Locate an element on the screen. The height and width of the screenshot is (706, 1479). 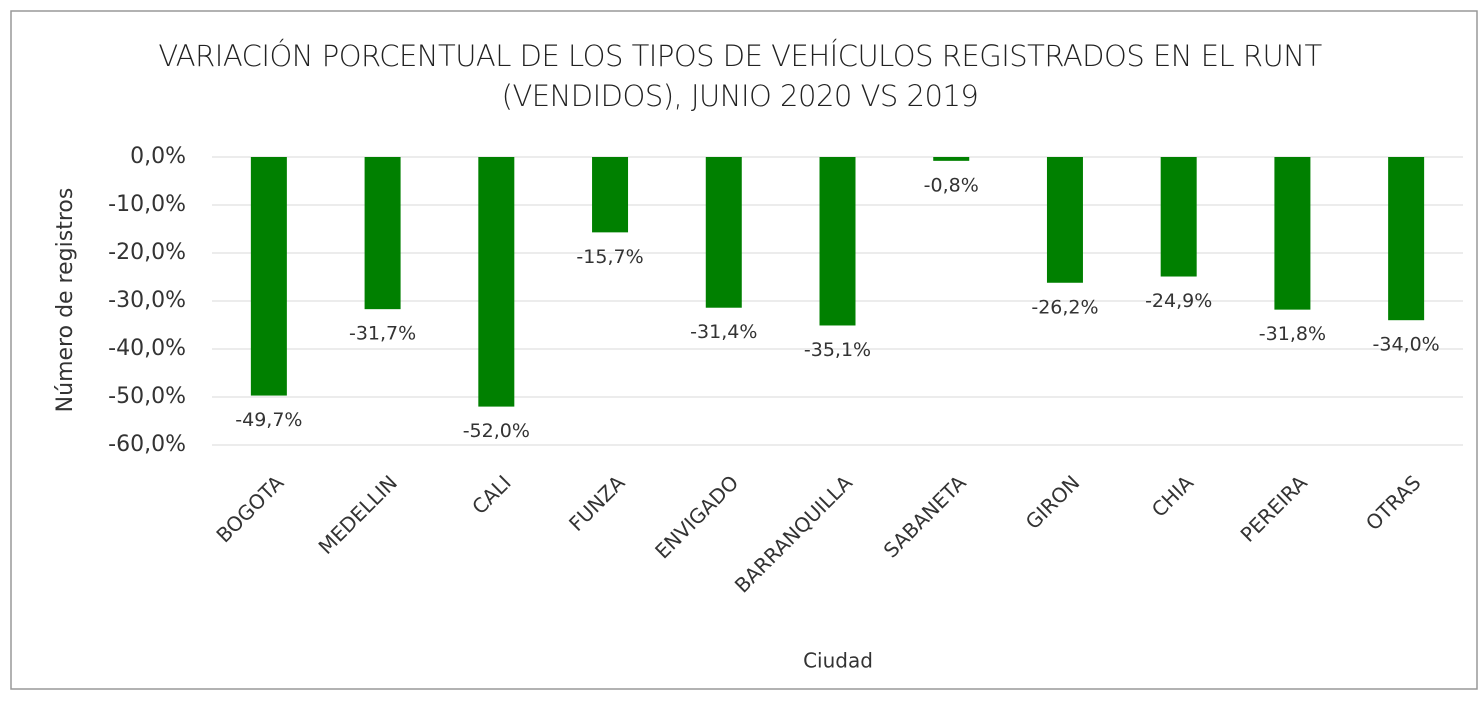
y-tick-label: -50,0% is located at coordinates (147, 396).